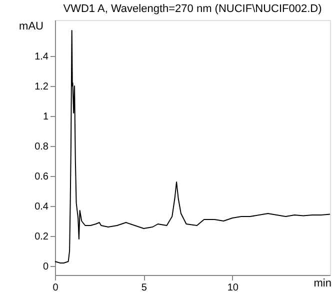  Describe the element at coordinates (233, 288) in the screenshot. I see `x-tick-label: 10` at that location.